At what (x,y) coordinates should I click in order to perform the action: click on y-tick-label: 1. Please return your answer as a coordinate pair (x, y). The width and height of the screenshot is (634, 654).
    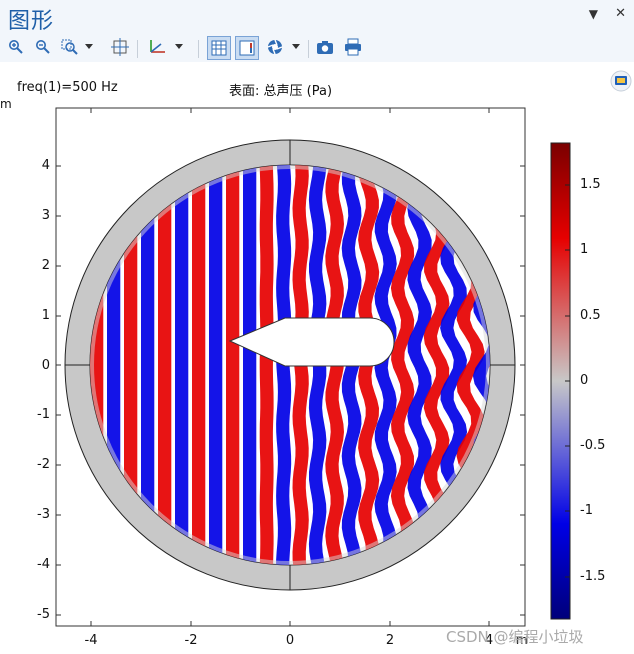
    Looking at the image, I should click on (45, 315).